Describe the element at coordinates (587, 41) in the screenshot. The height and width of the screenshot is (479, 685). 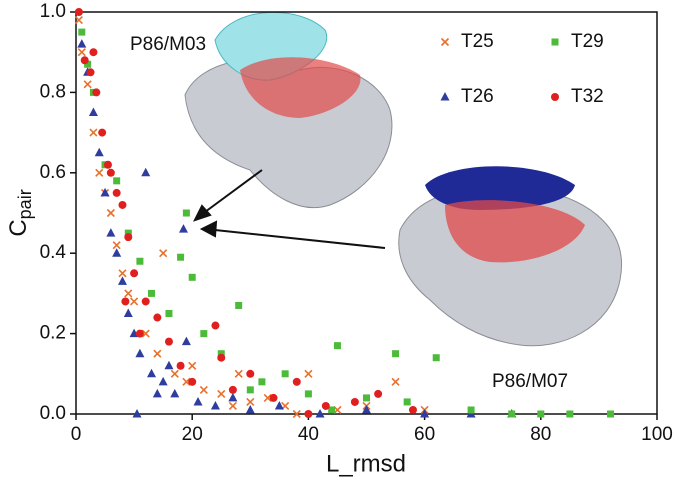
I see `legend-label: T29` at that location.